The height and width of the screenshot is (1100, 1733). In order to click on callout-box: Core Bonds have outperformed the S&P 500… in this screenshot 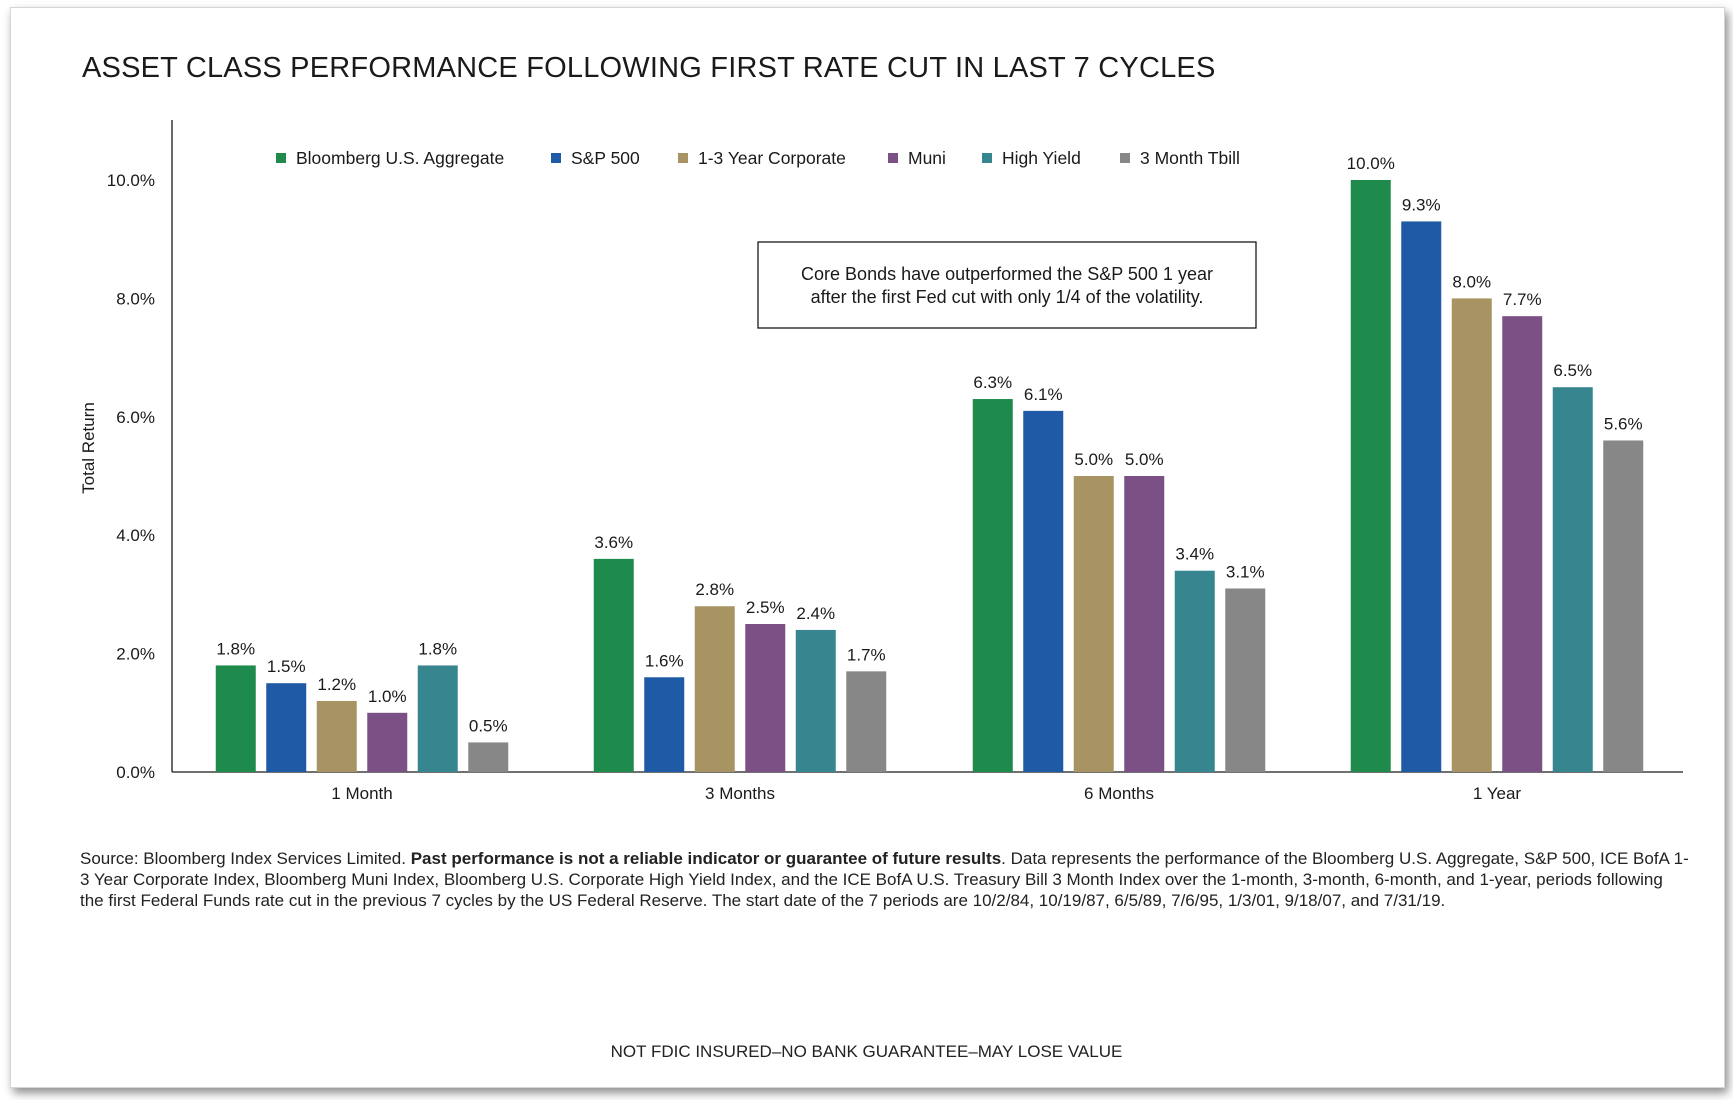, I will do `click(1007, 285)`.